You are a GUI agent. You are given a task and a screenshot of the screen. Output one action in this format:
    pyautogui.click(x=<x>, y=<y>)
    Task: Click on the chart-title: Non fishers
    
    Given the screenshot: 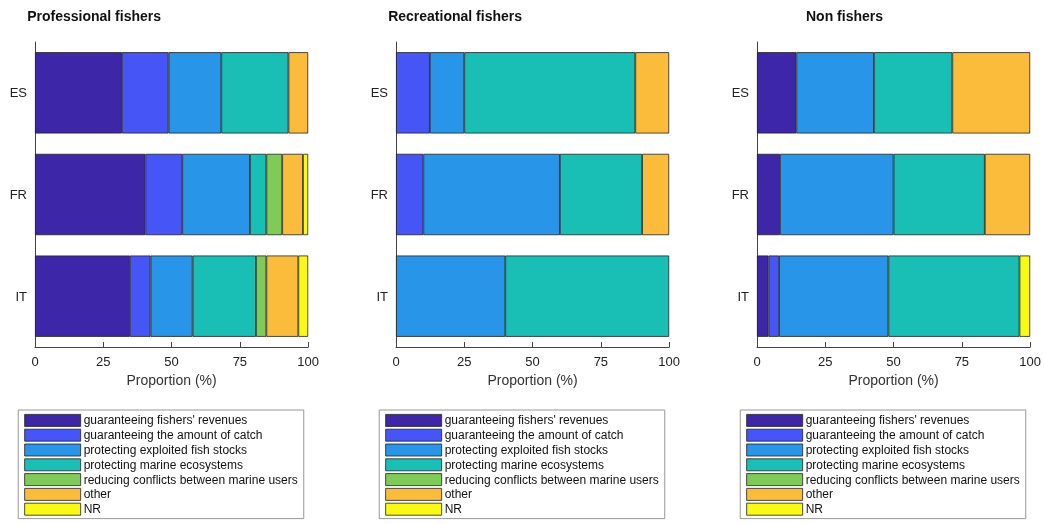 What is the action you would take?
    pyautogui.click(x=844, y=16)
    